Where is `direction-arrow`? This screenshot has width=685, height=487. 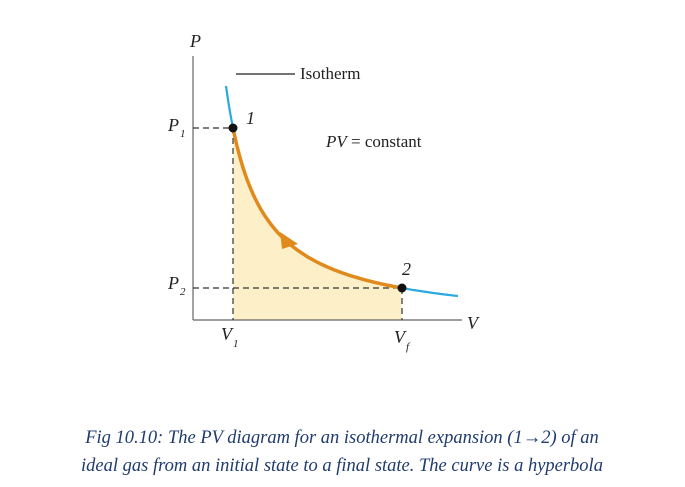
direction-arrow is located at coordinates (289, 240).